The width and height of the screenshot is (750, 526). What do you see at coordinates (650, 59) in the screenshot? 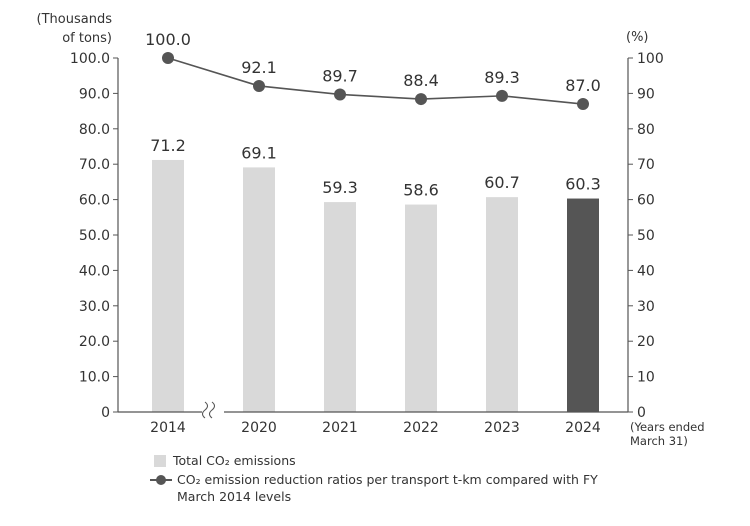
I see `y-right-tick-label: 100` at bounding box center [650, 59].